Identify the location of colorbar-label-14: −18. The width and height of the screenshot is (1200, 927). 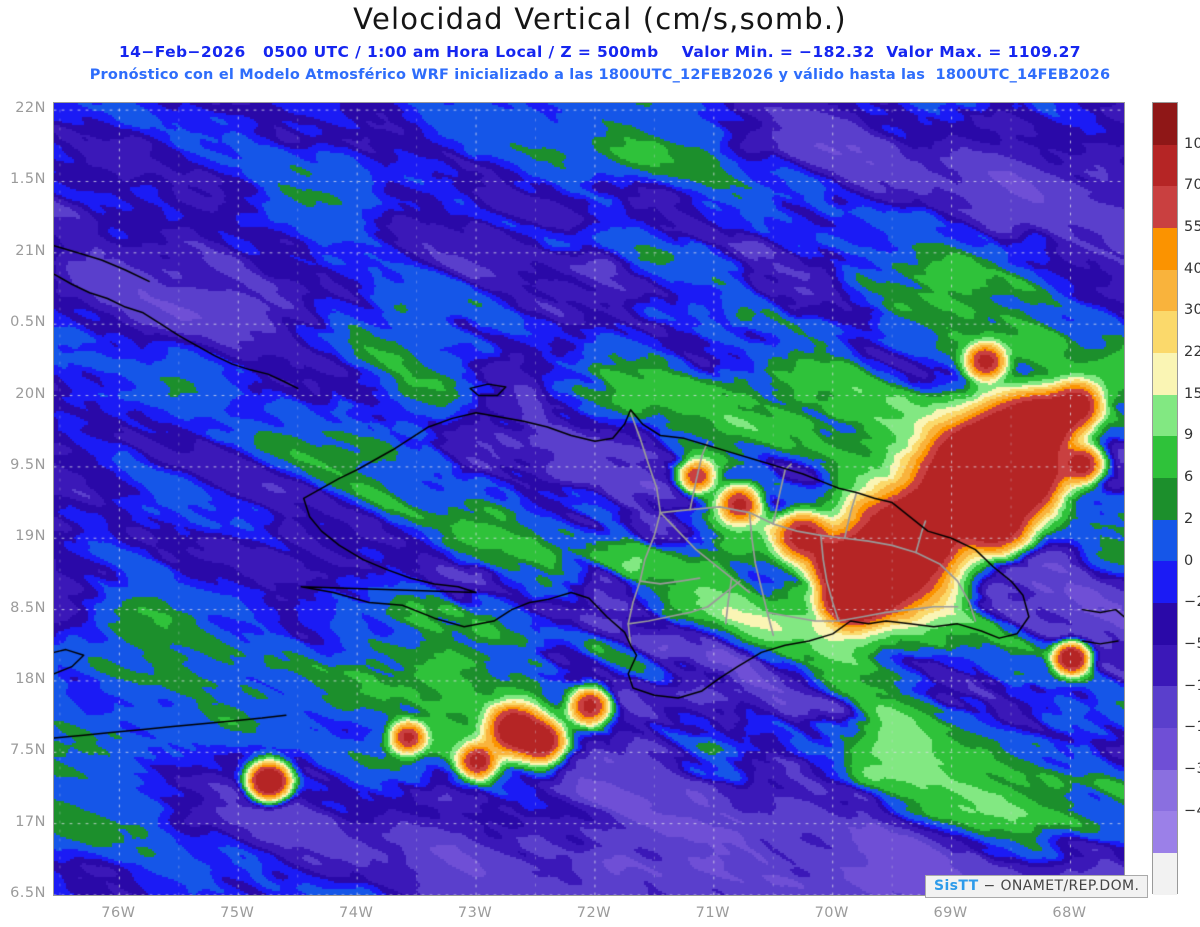
(1192, 727).